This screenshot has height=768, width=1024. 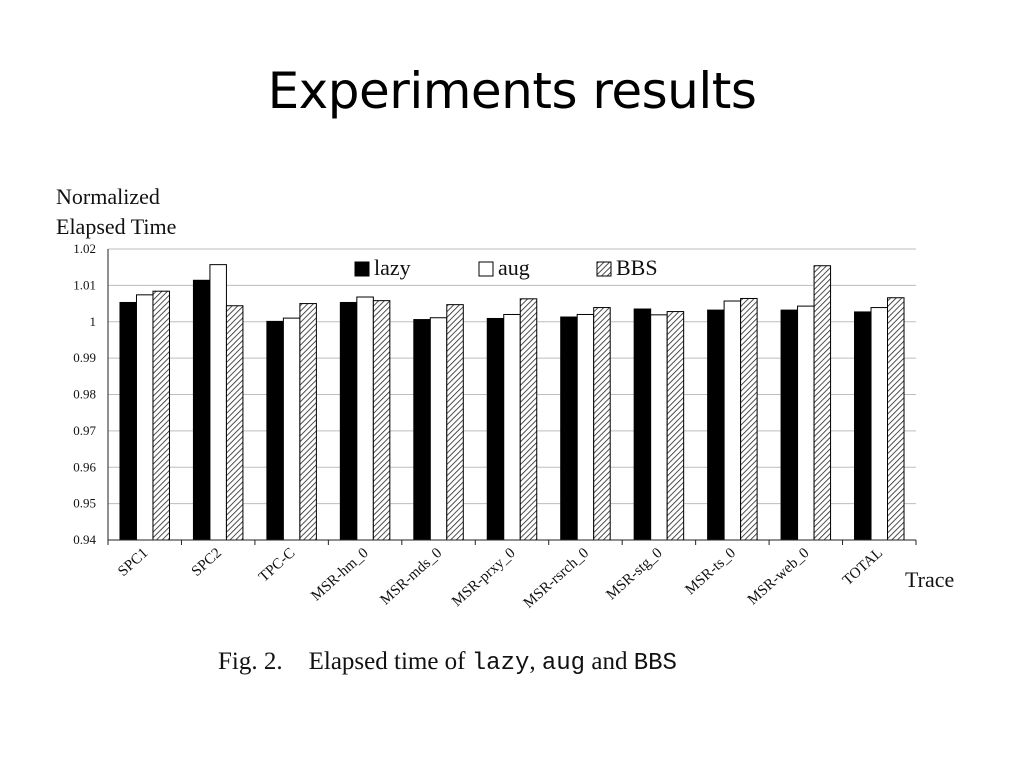 I want to click on x-tick-label: MSR-web_0, so click(x=779, y=576).